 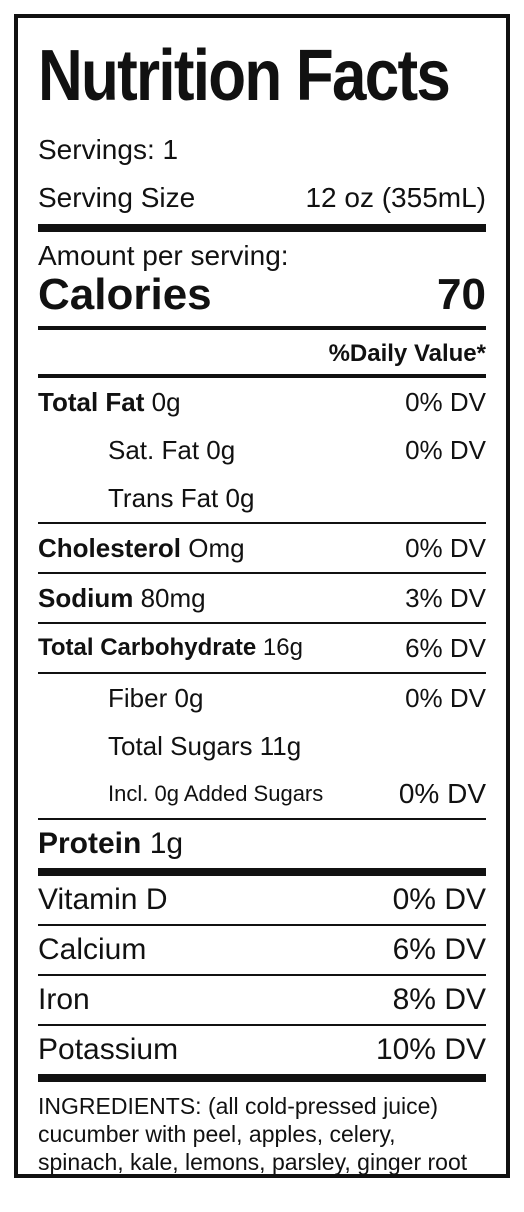 What do you see at coordinates (108, 149) in the screenshot?
I see `servings: Servings: 1` at bounding box center [108, 149].